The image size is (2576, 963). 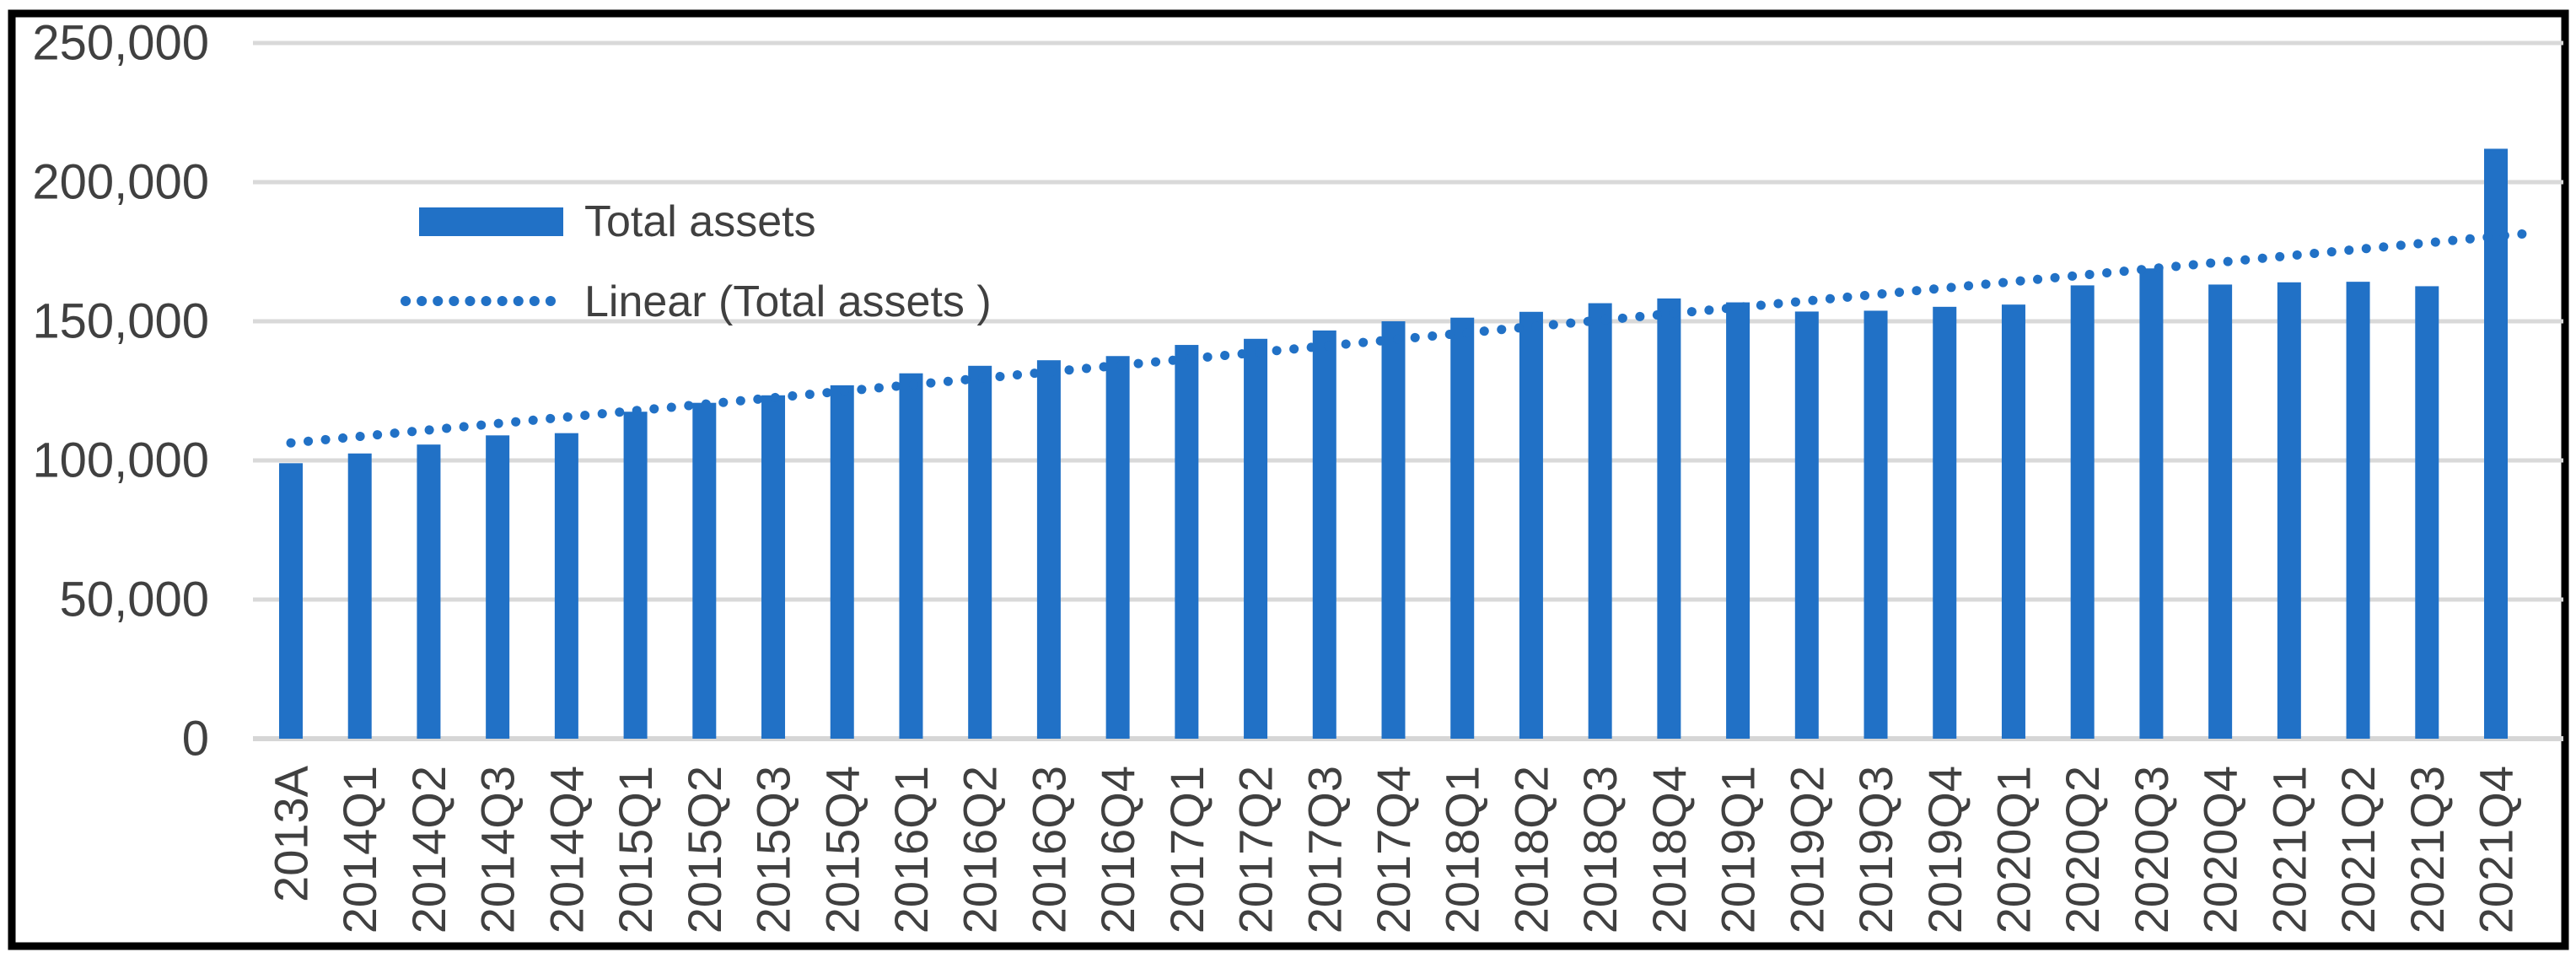 I want to click on x-tick-label-2015Q4: 2015Q4, so click(x=842, y=850).